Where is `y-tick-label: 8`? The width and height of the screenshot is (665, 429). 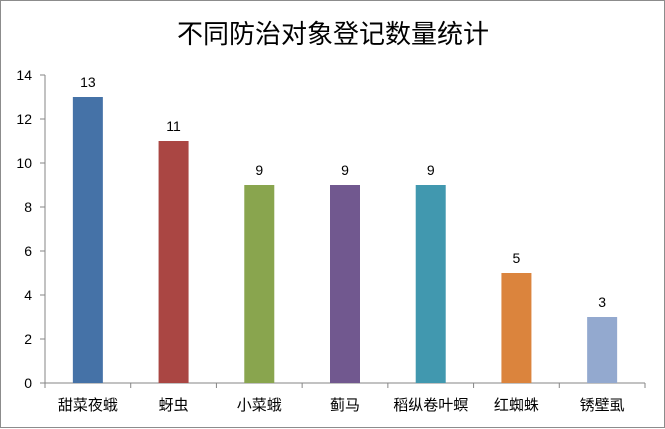 y-tick-label: 8 is located at coordinates (28, 207).